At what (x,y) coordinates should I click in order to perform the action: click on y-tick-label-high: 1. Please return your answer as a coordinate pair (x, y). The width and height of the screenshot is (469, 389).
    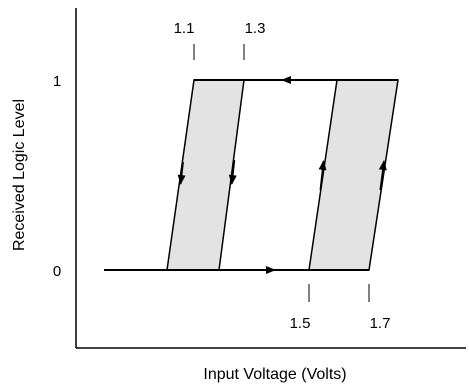
    Looking at the image, I should click on (57, 81).